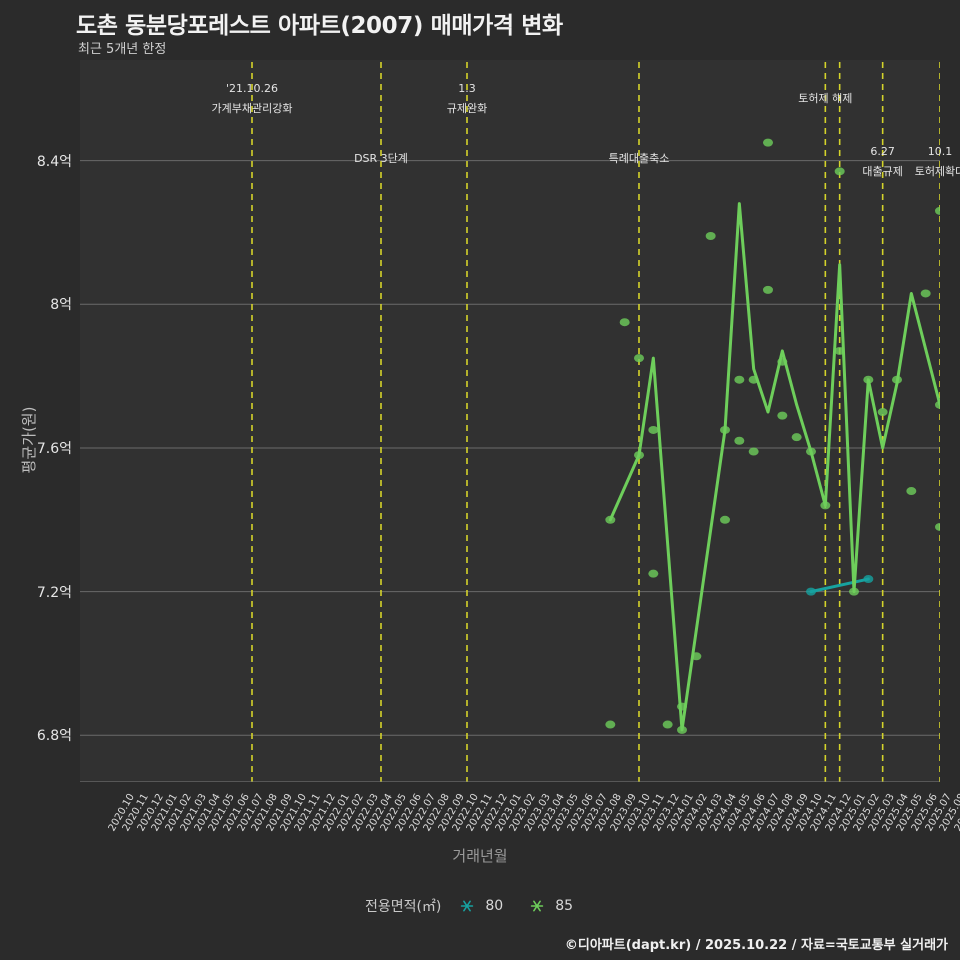 Image resolution: width=960 pixels, height=960 pixels. What do you see at coordinates (940, 151) in the screenshot?
I see `event-date-label: 10.1` at bounding box center [940, 151].